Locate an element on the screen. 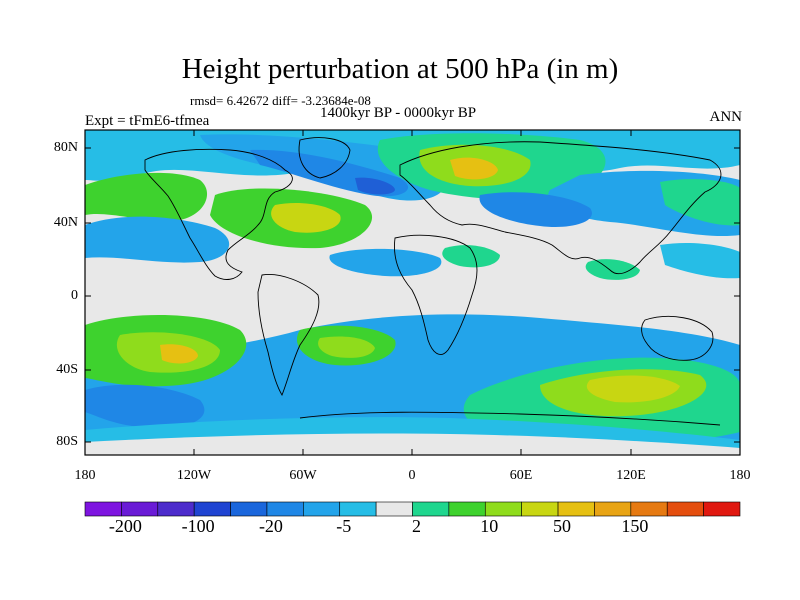  coast-greenland is located at coordinates (324, 158).